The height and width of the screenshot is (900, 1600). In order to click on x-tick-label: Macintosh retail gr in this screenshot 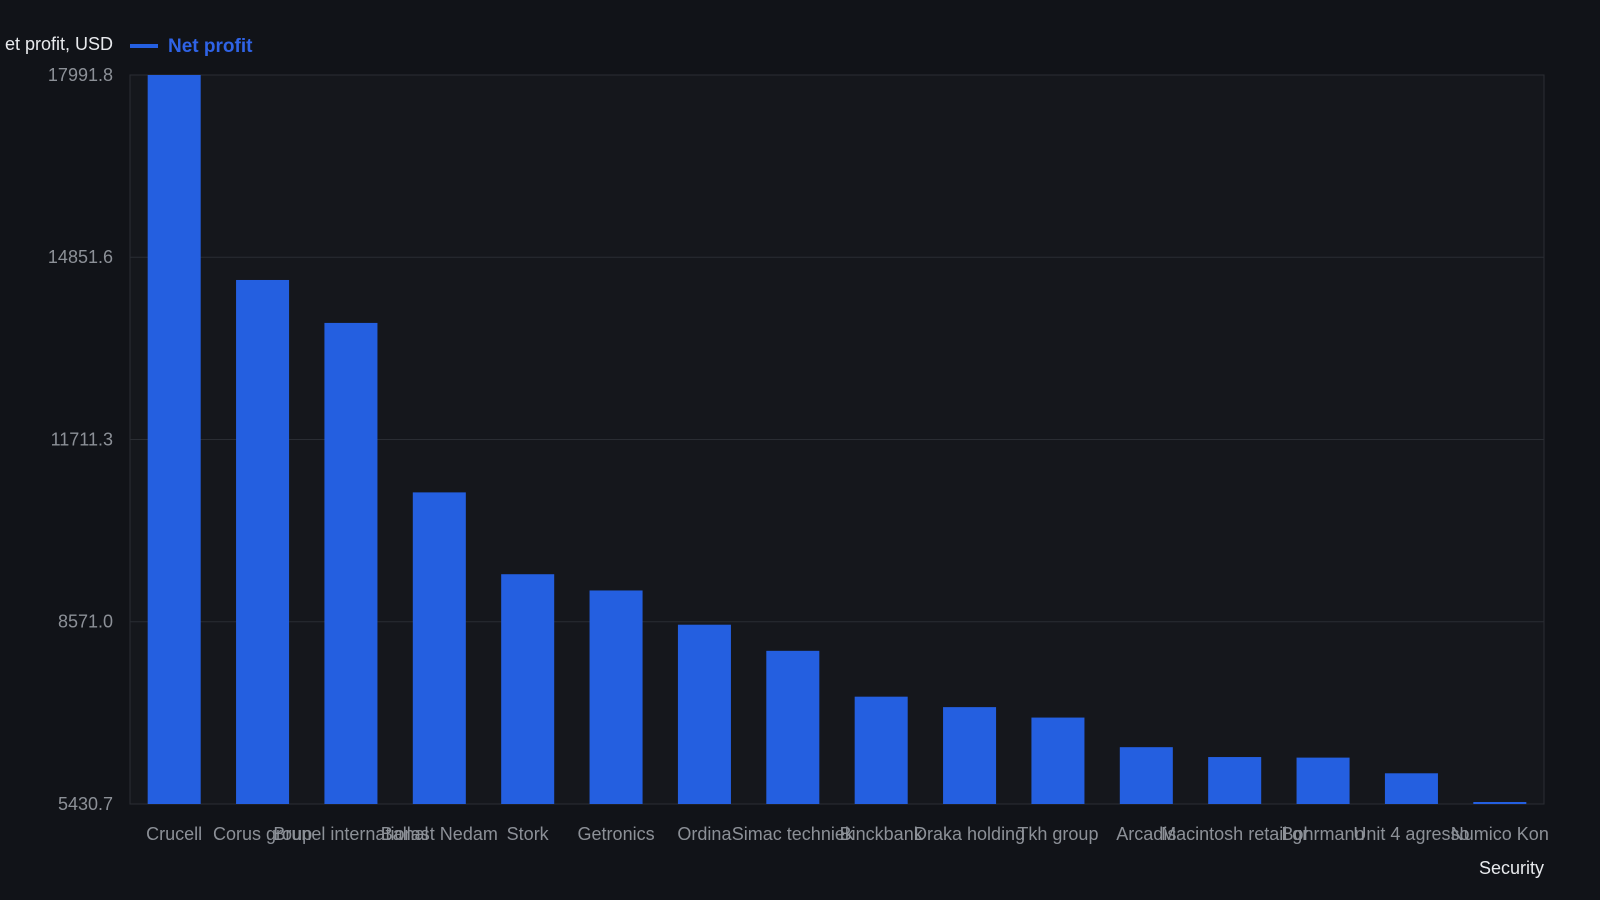, I will do `click(1234, 834)`.